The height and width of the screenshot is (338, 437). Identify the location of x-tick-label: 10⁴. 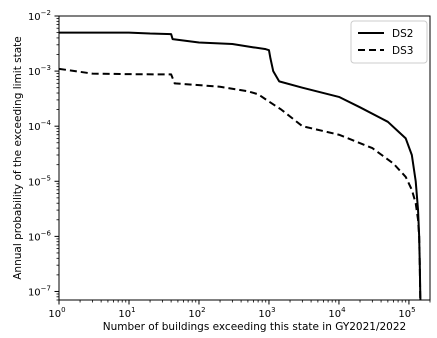
(337, 313).